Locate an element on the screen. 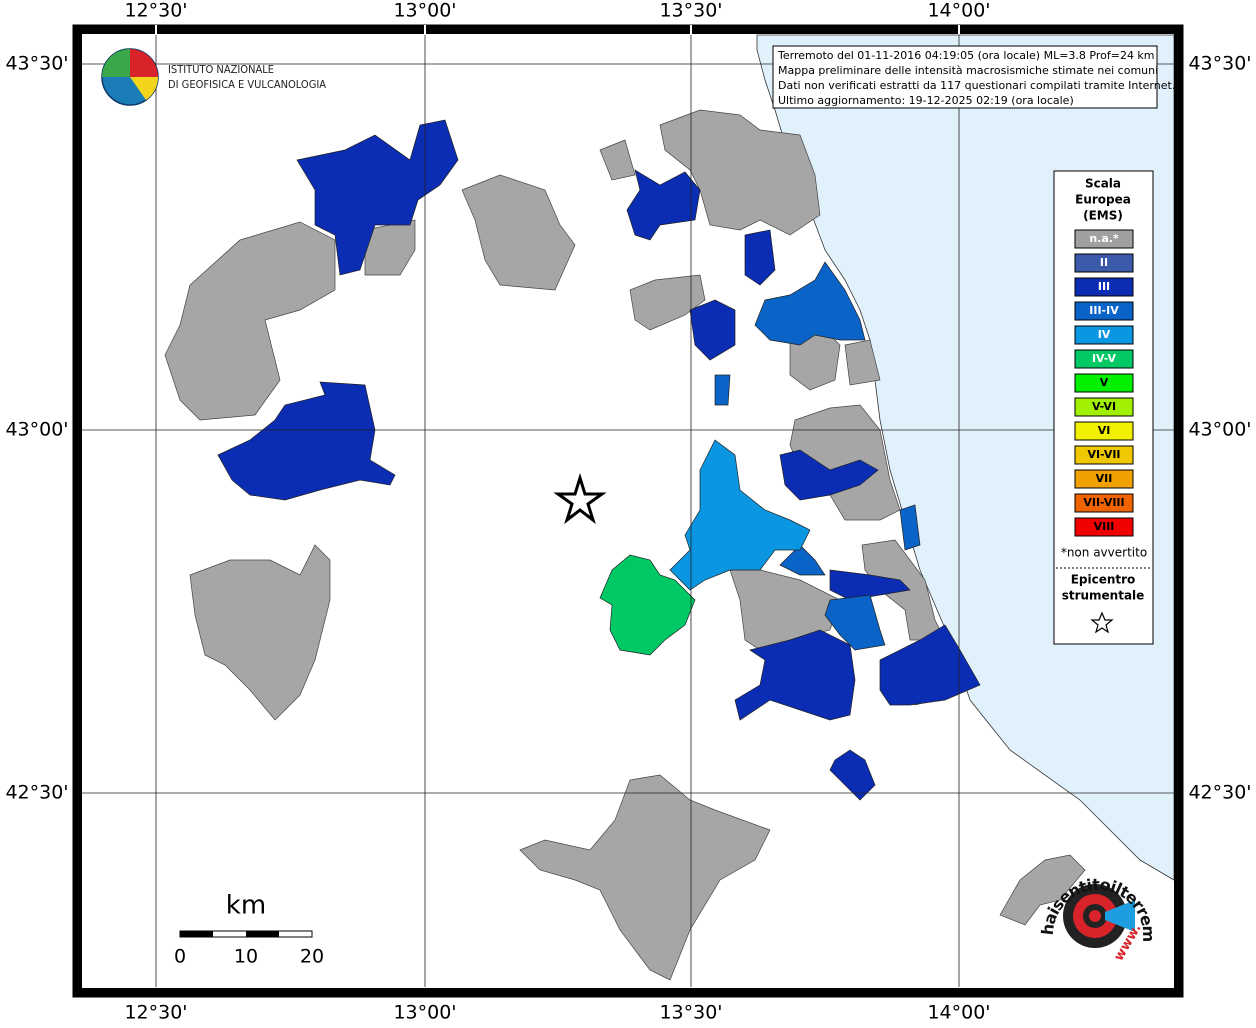  legend-label: V is located at coordinates (1104, 382).